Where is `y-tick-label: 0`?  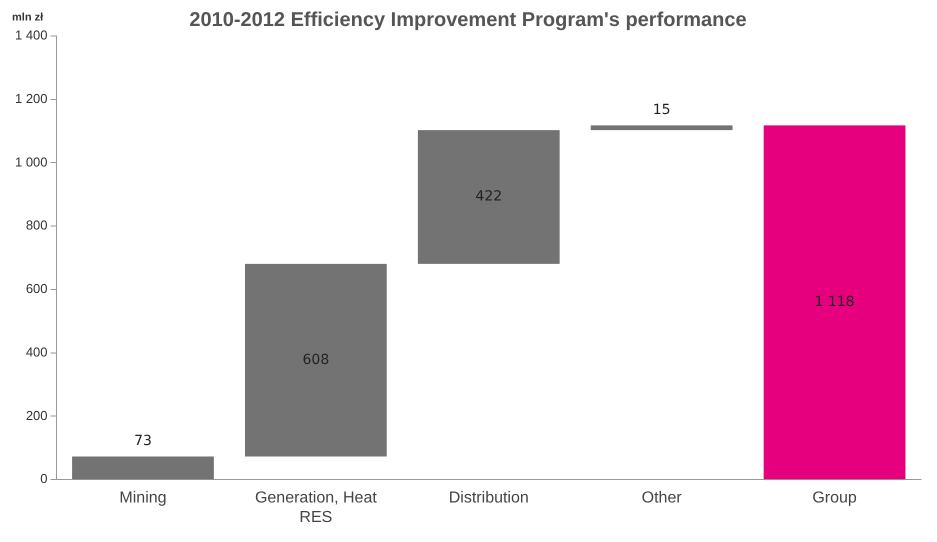 y-tick-label: 0 is located at coordinates (44, 478).